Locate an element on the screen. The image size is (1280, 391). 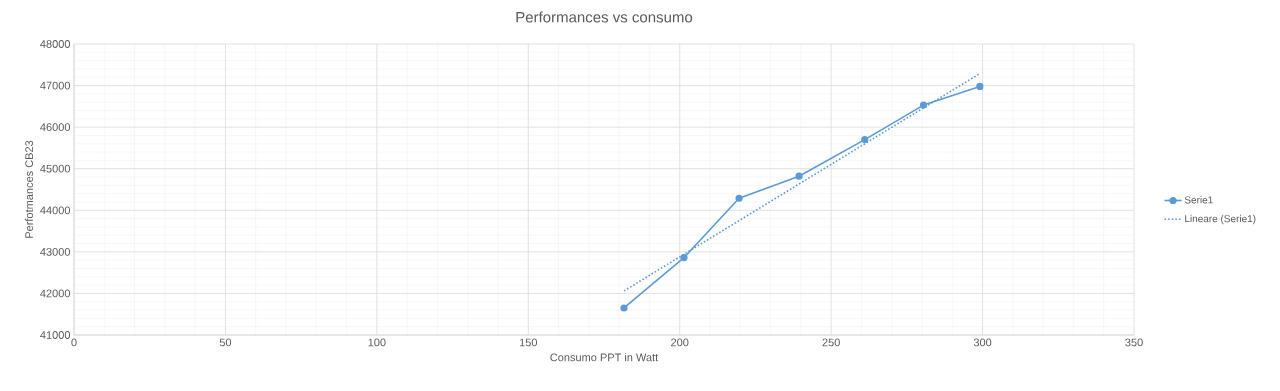
y-axis-title: Perfotmances CB23 is located at coordinates (29, 189).